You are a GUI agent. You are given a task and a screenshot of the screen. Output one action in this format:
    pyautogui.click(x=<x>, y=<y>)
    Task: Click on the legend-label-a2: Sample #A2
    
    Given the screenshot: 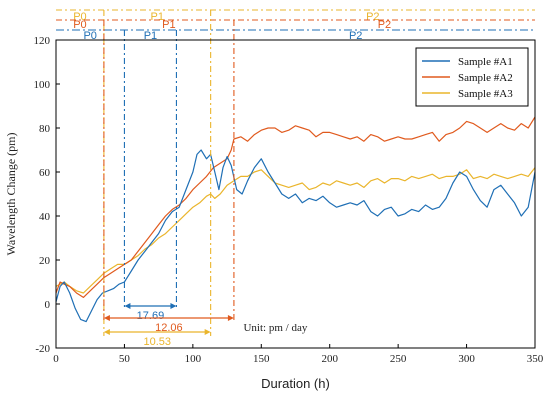 What is the action you would take?
    pyautogui.click(x=485, y=78)
    